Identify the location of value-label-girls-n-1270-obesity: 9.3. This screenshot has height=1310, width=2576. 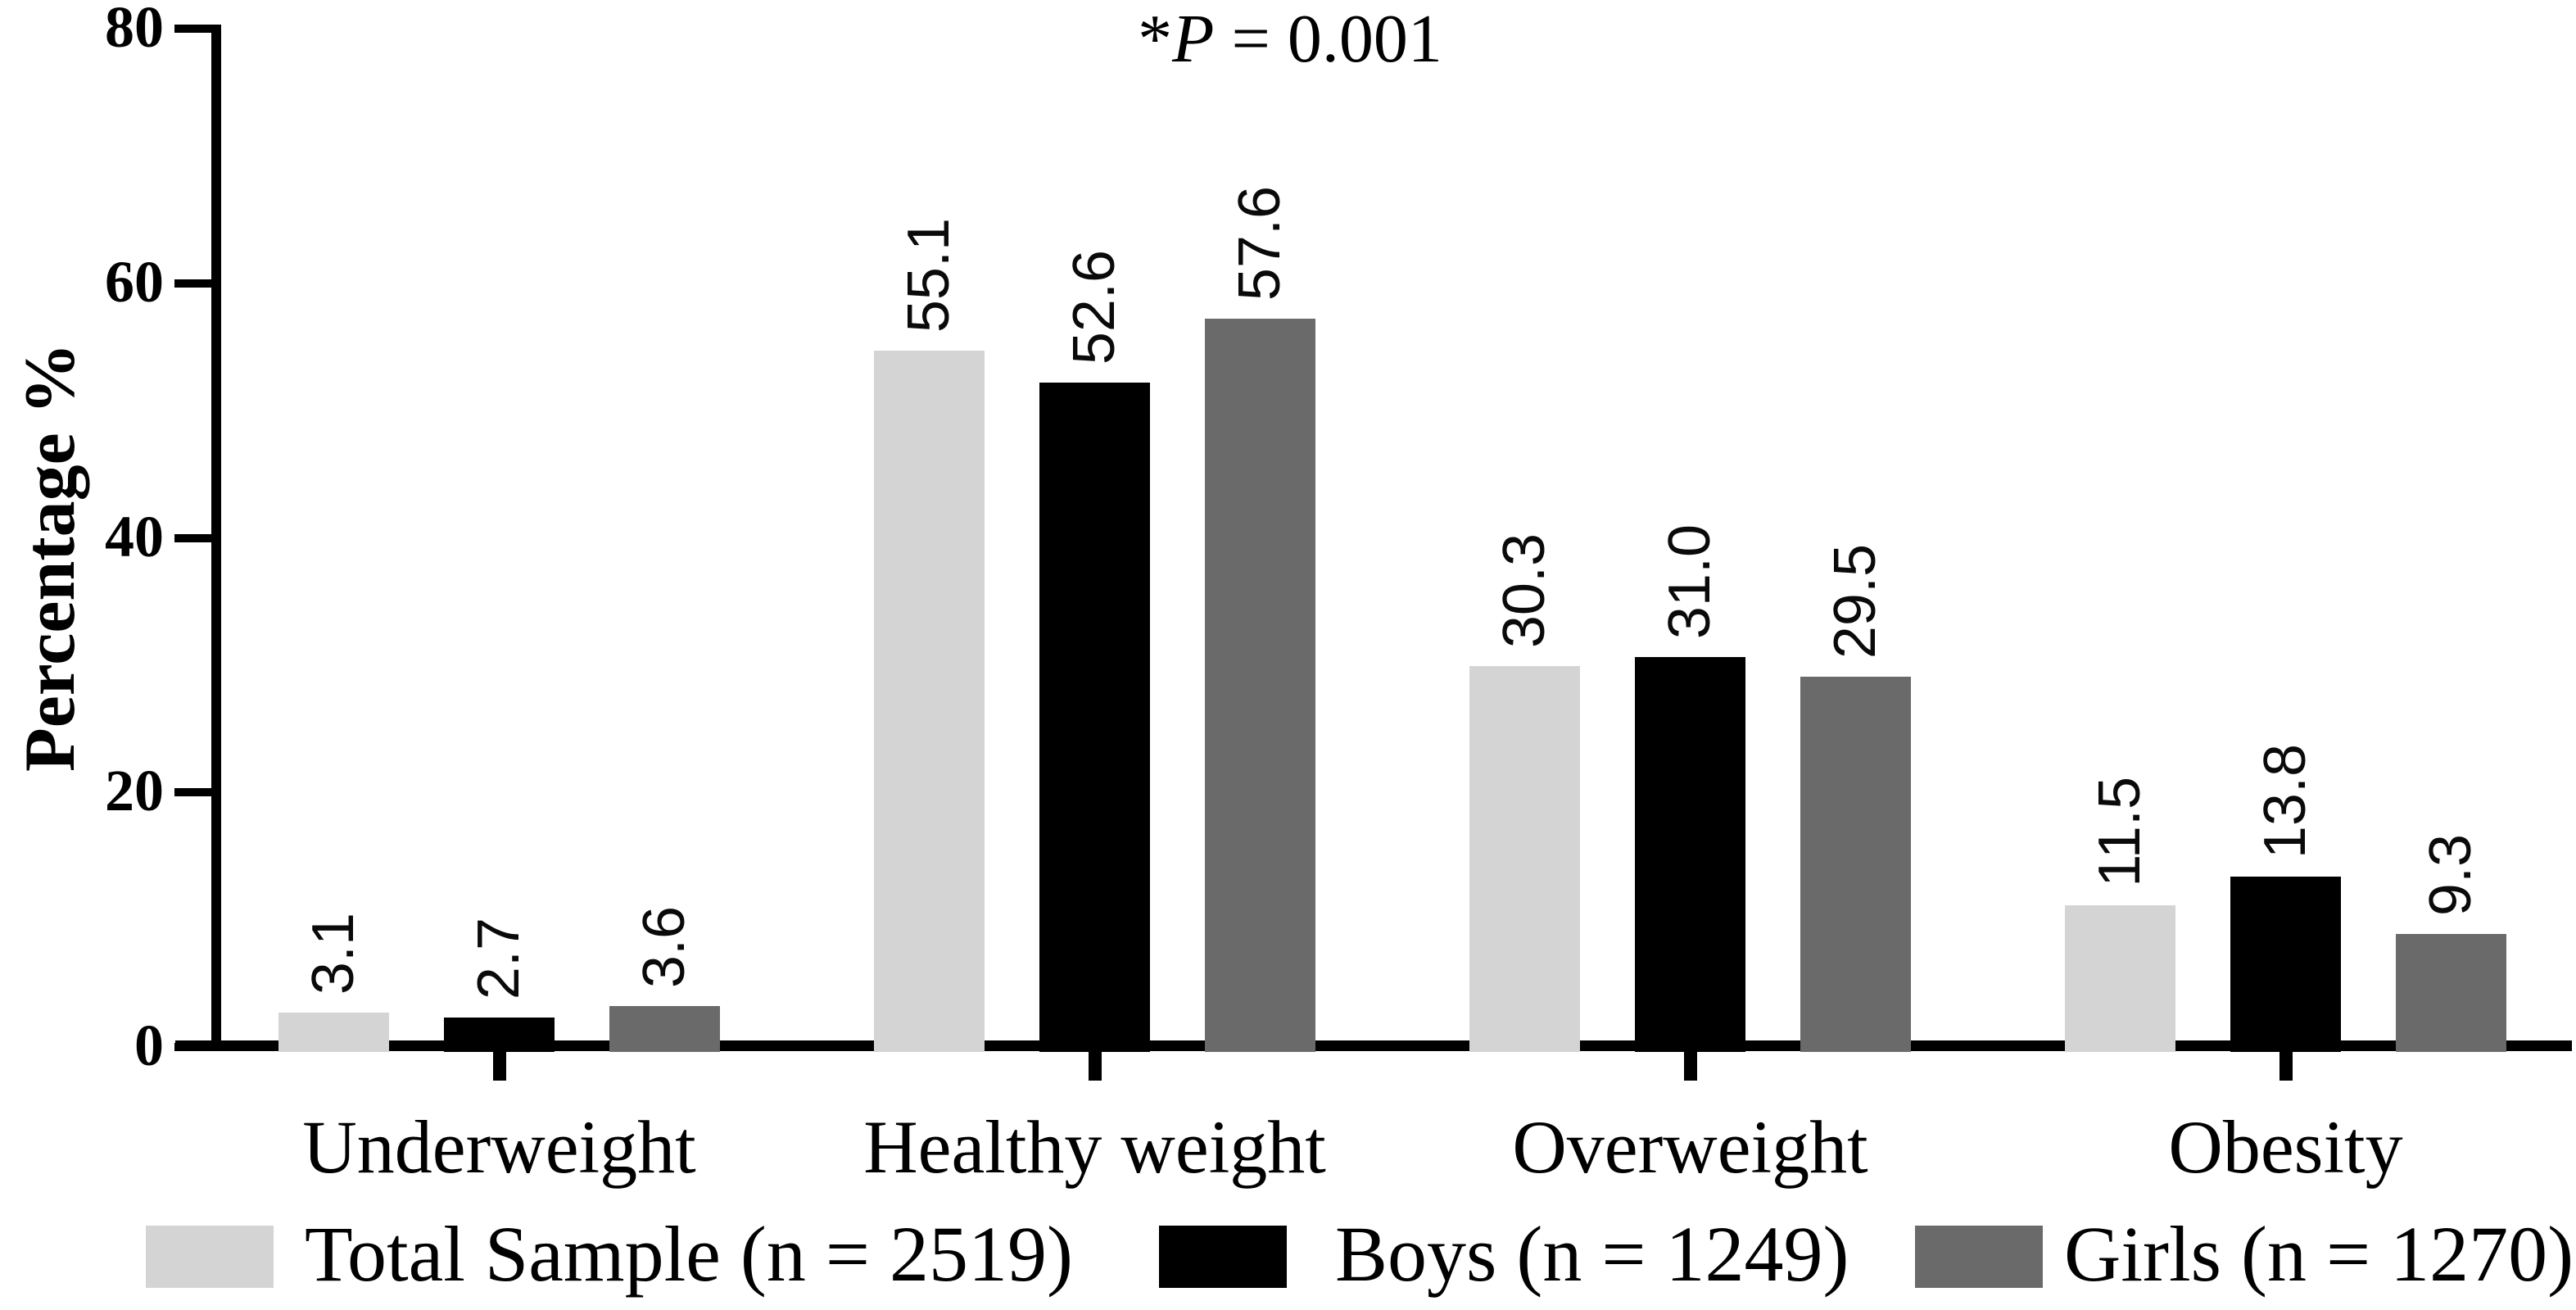
(2450, 874).